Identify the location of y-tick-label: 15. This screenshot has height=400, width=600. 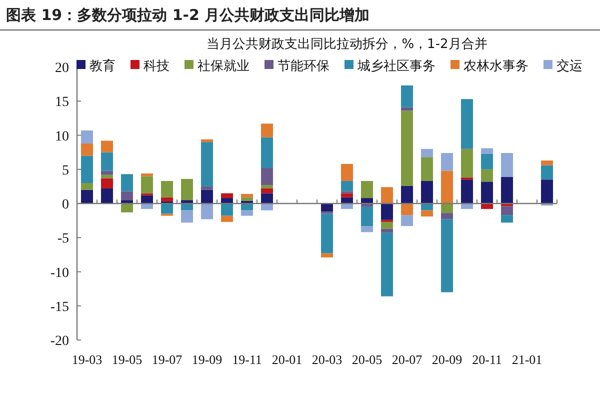
(62, 102).